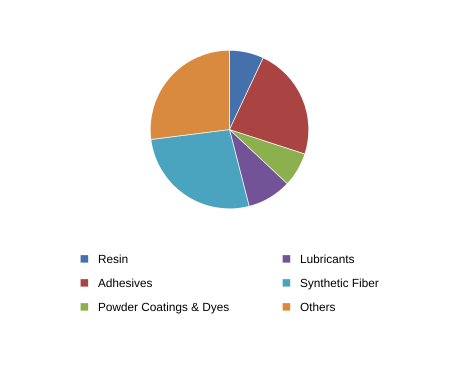 The width and height of the screenshot is (459, 381). What do you see at coordinates (113, 259) in the screenshot?
I see `legend-label: Resin` at bounding box center [113, 259].